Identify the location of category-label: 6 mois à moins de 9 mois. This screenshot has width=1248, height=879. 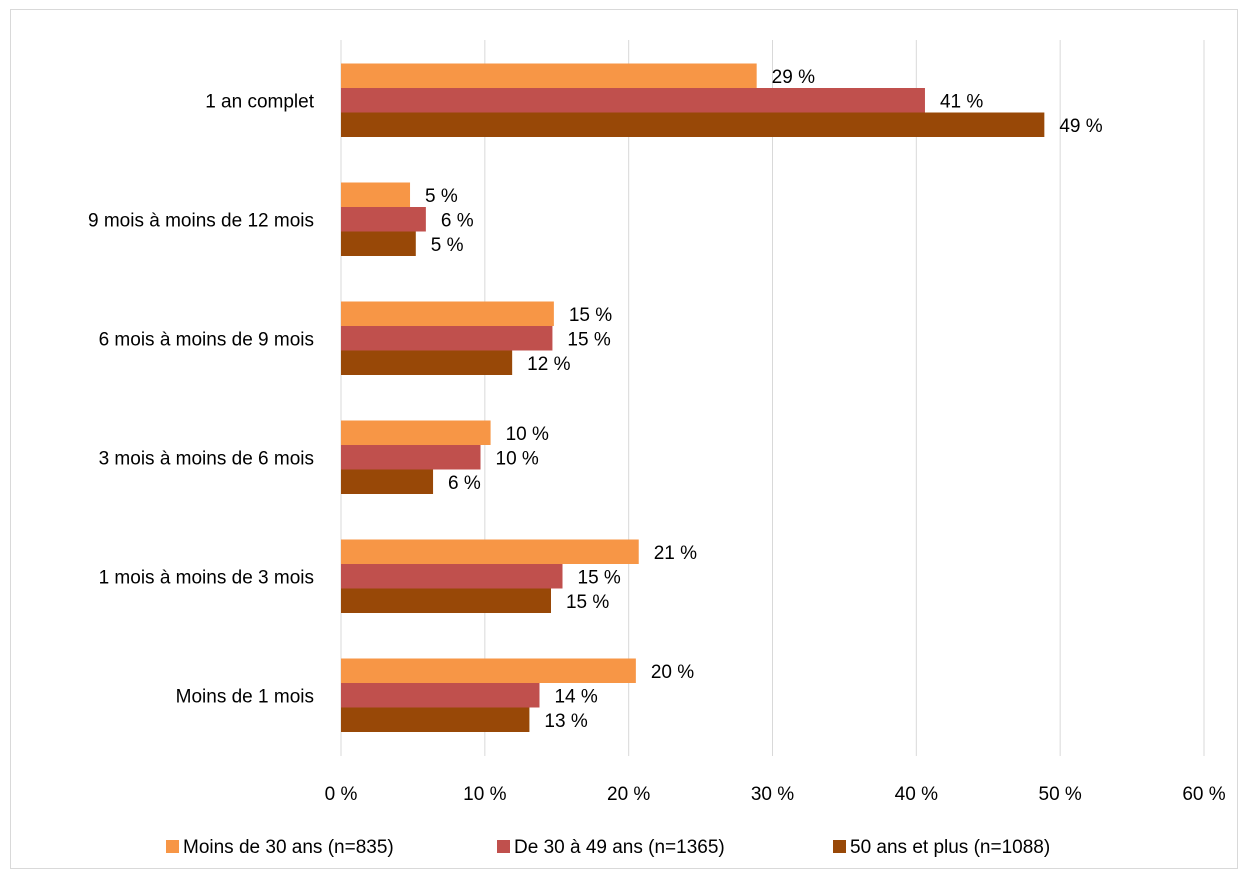
(206, 339).